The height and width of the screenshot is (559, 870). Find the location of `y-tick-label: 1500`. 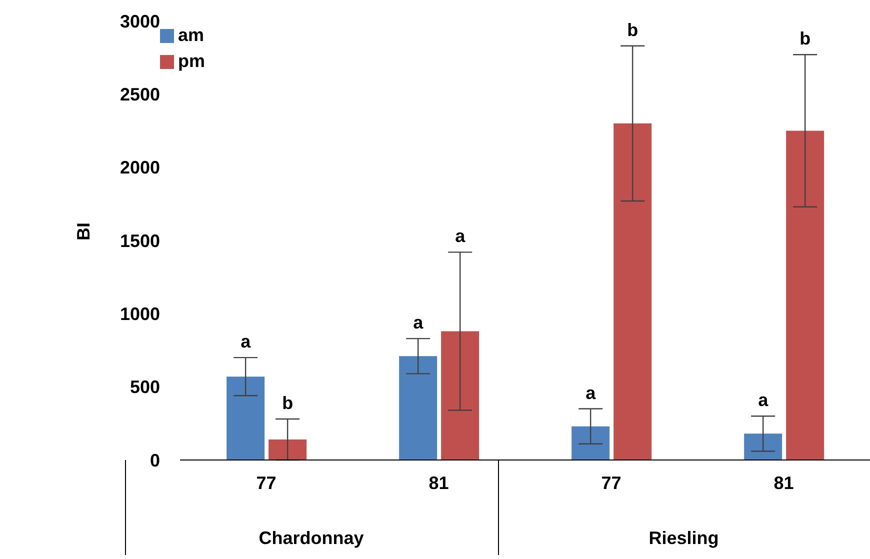

y-tick-label: 1500 is located at coordinates (140, 240).